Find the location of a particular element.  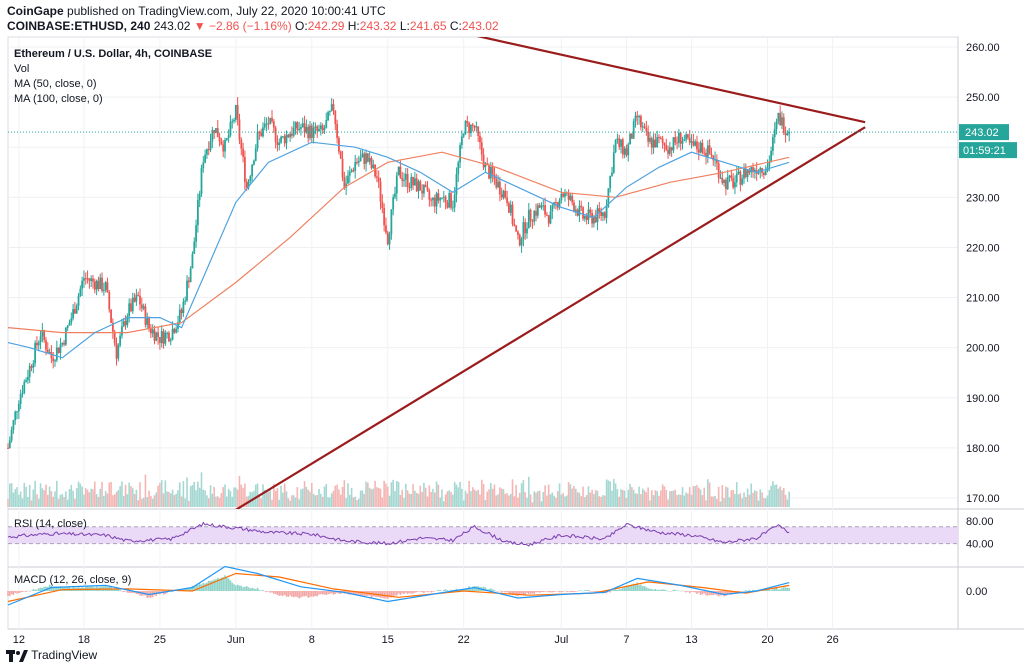

tradingview-logo-icon is located at coordinates (17, 655).